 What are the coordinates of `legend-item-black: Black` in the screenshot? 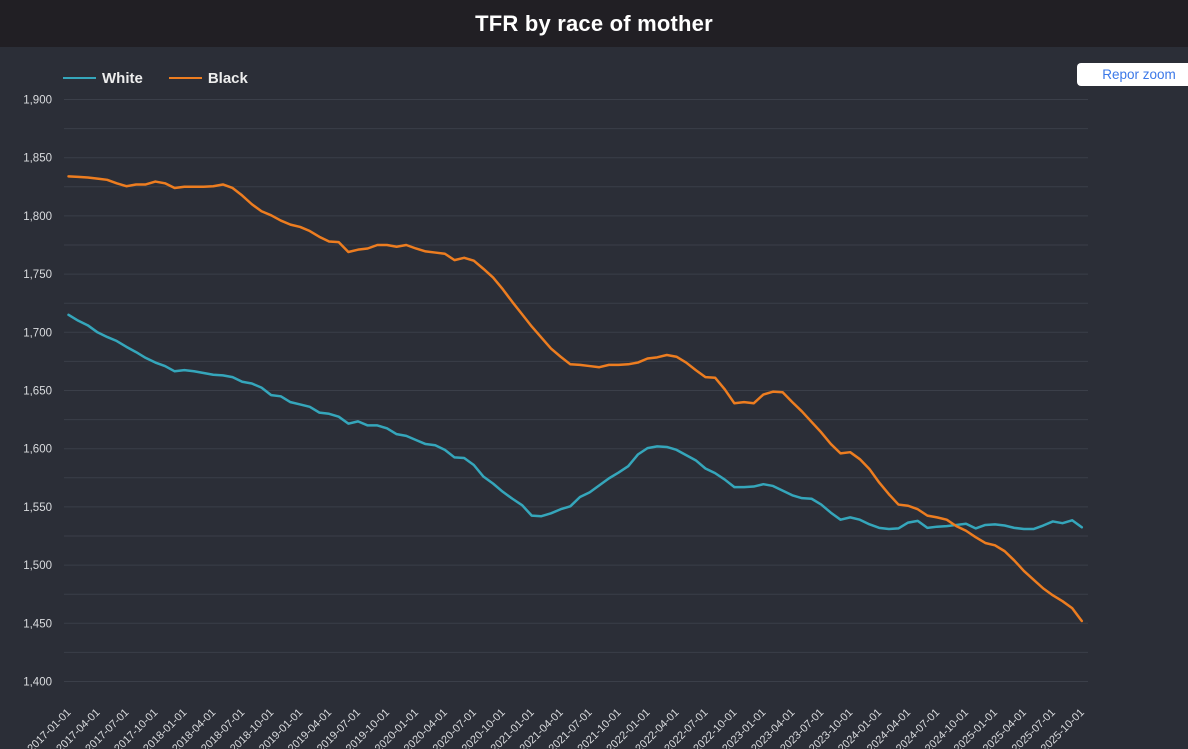 It's located at (208, 78).